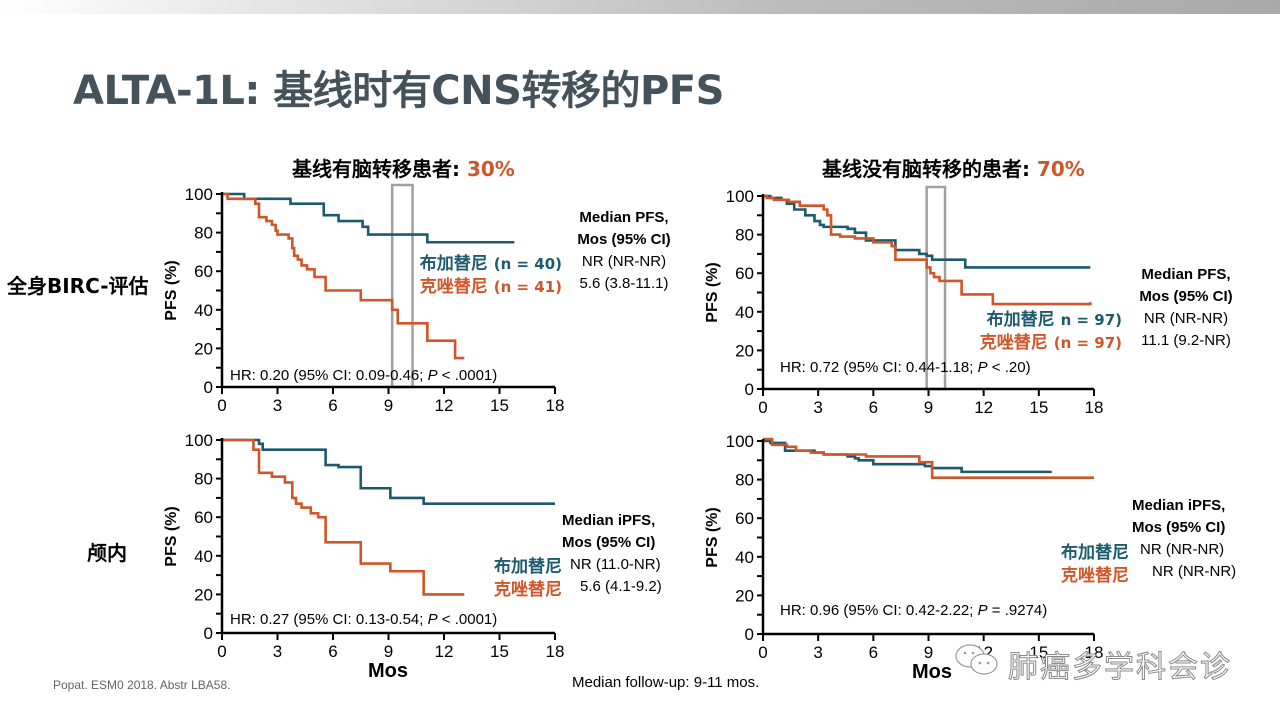  I want to click on legend: 布加替尼 n = 97) 克唑替尼 (n = 97), so click(1036, 332).